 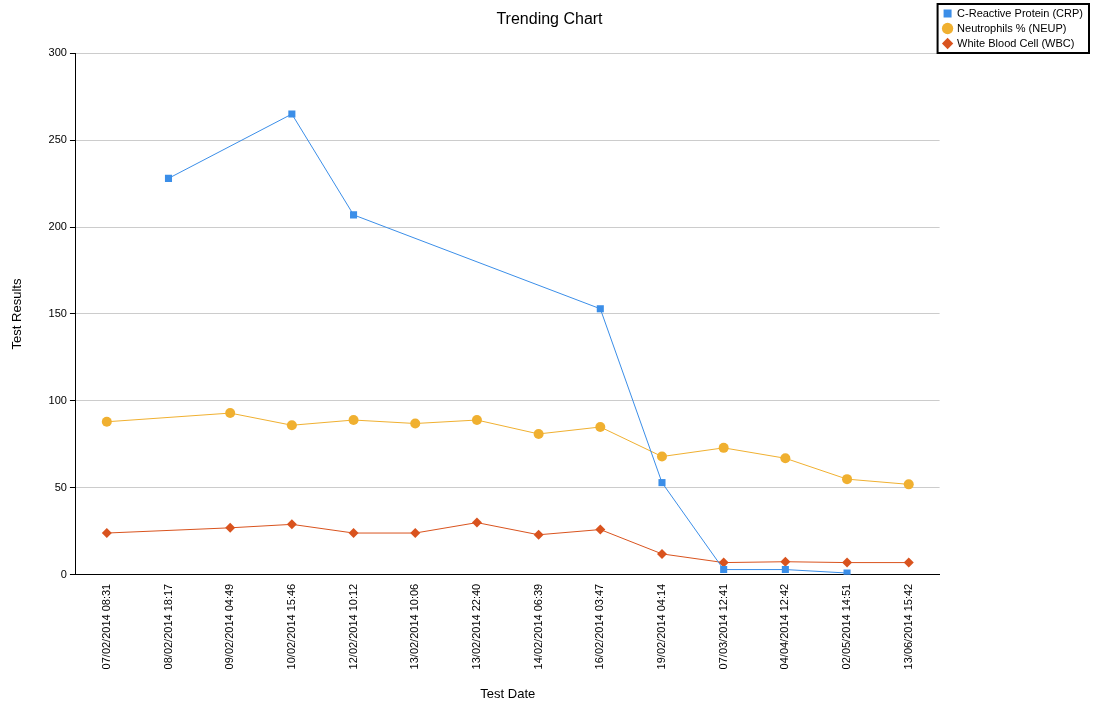 I want to click on legend-label: C-Reactive Protein (CRP), so click(x=1020, y=12).